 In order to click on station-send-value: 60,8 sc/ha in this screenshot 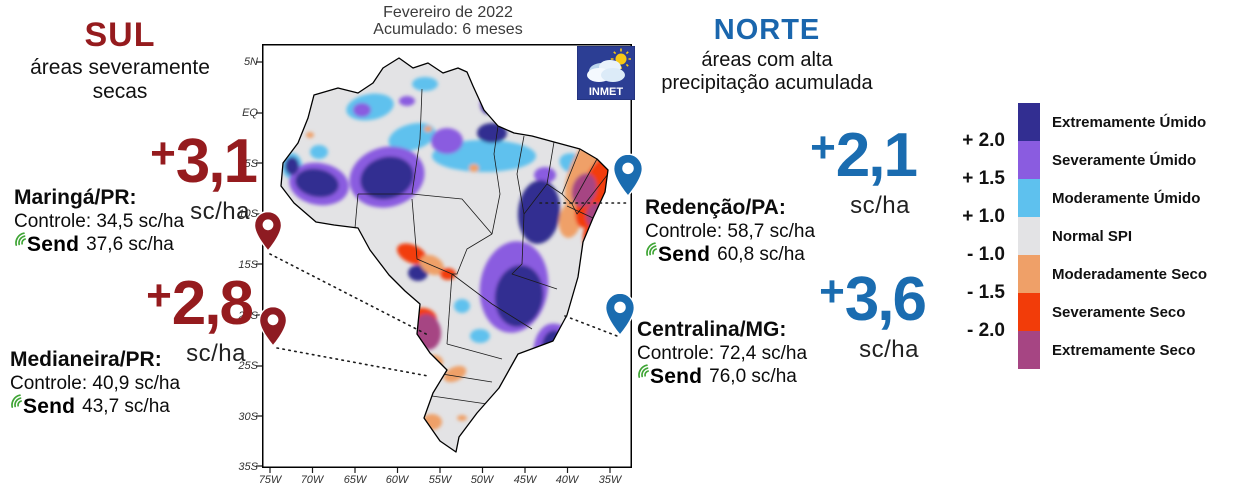, I will do `click(761, 254)`.